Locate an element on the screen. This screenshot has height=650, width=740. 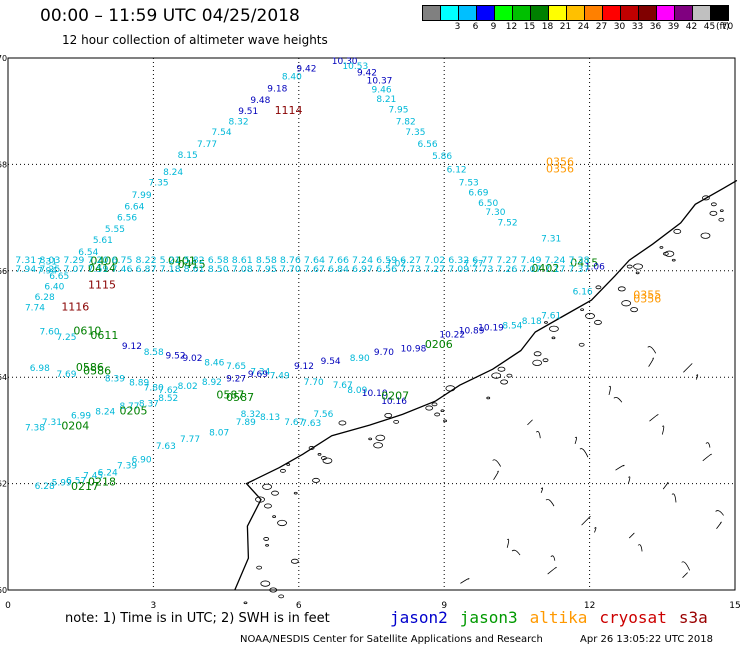
wave-height-label: 1116 is located at coordinates (75, 307).